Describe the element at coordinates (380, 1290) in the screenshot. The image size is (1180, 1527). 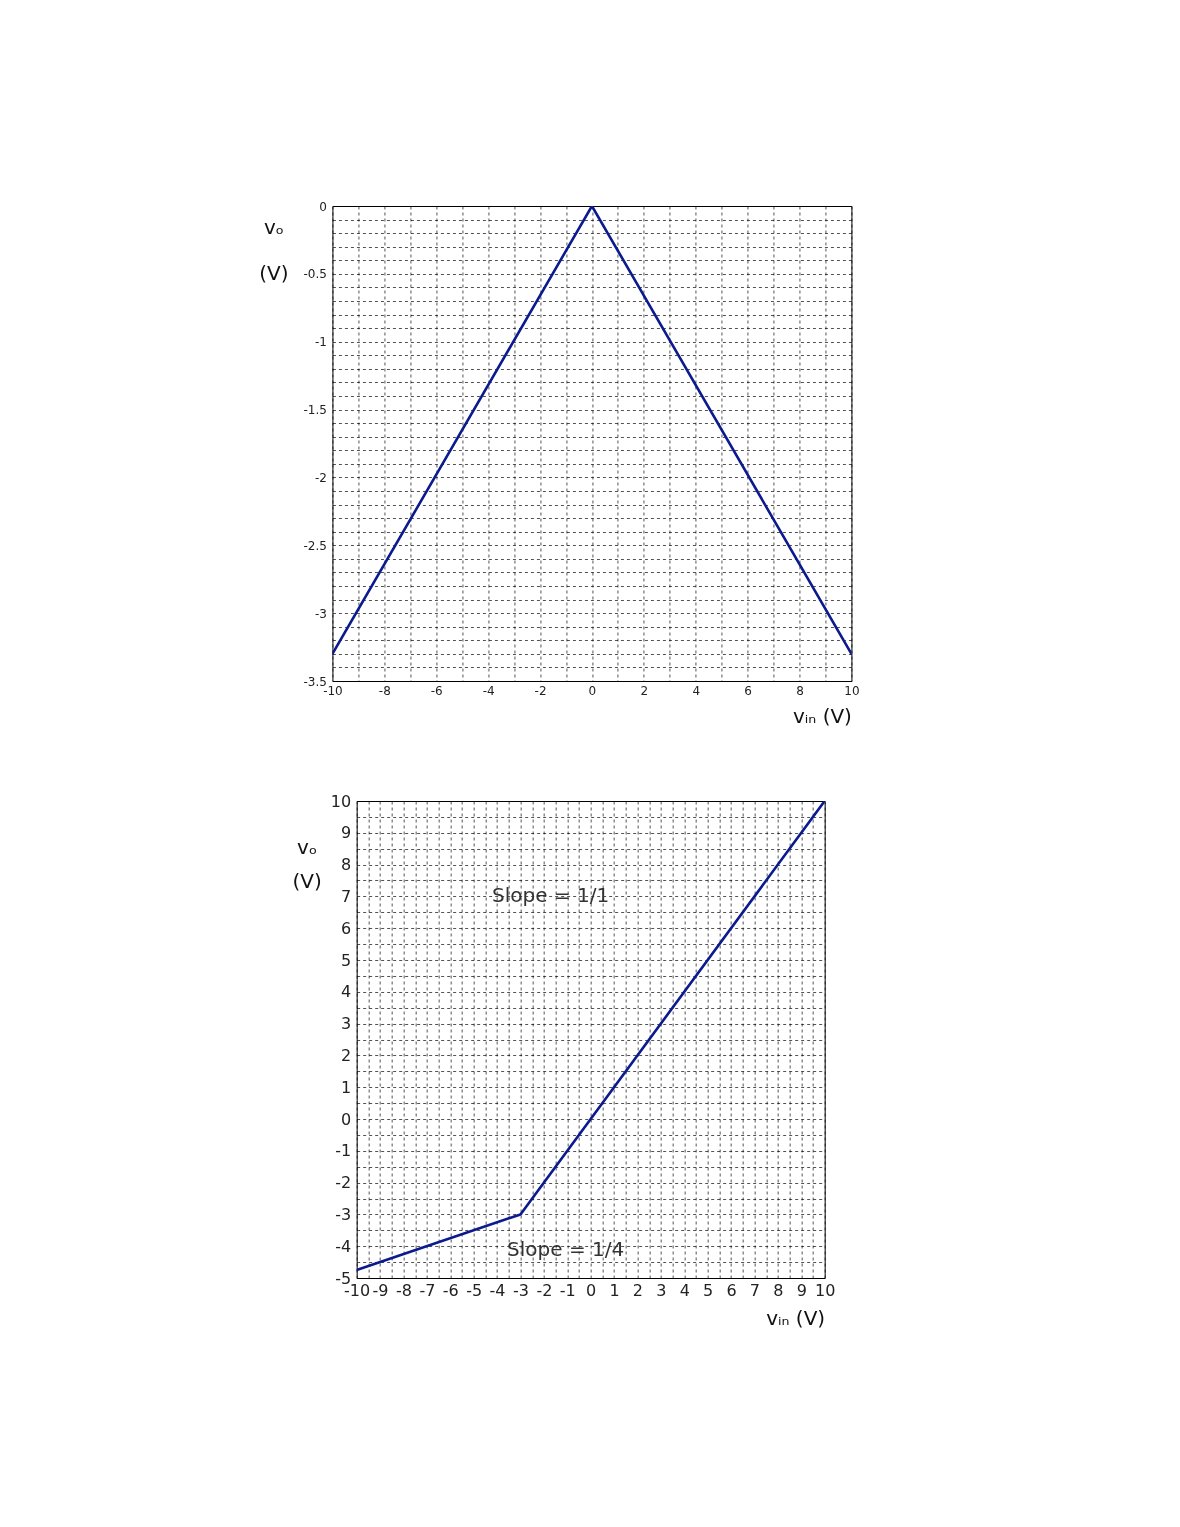
I see `x-tick-label: -9` at that location.